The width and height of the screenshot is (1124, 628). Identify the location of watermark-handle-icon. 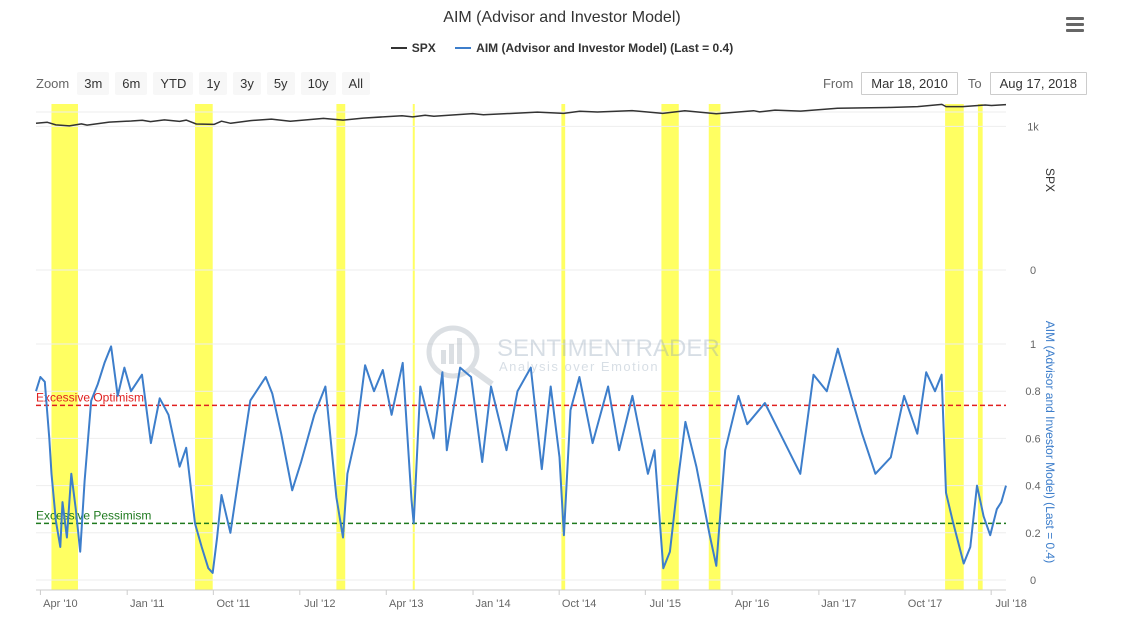
(481, 376).